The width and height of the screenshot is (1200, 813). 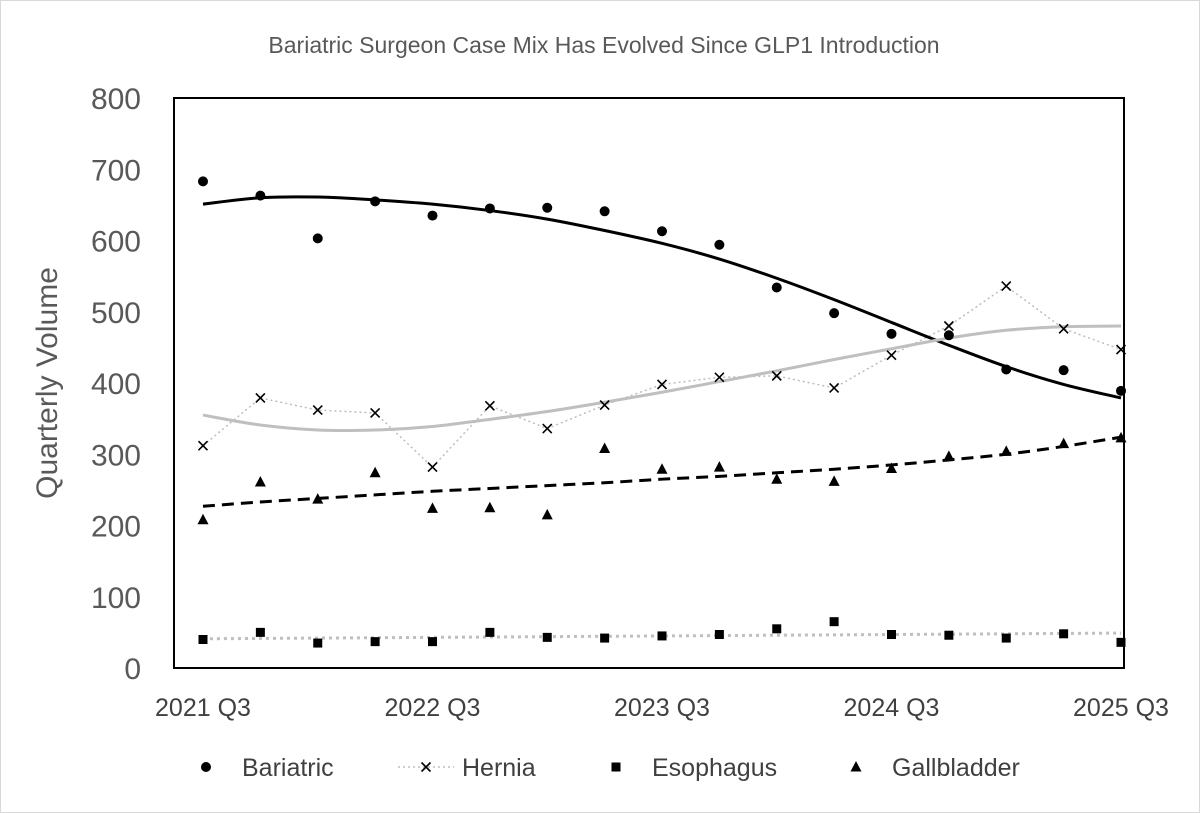 What do you see at coordinates (116, 242) in the screenshot?
I see `y-tick-label: 600` at bounding box center [116, 242].